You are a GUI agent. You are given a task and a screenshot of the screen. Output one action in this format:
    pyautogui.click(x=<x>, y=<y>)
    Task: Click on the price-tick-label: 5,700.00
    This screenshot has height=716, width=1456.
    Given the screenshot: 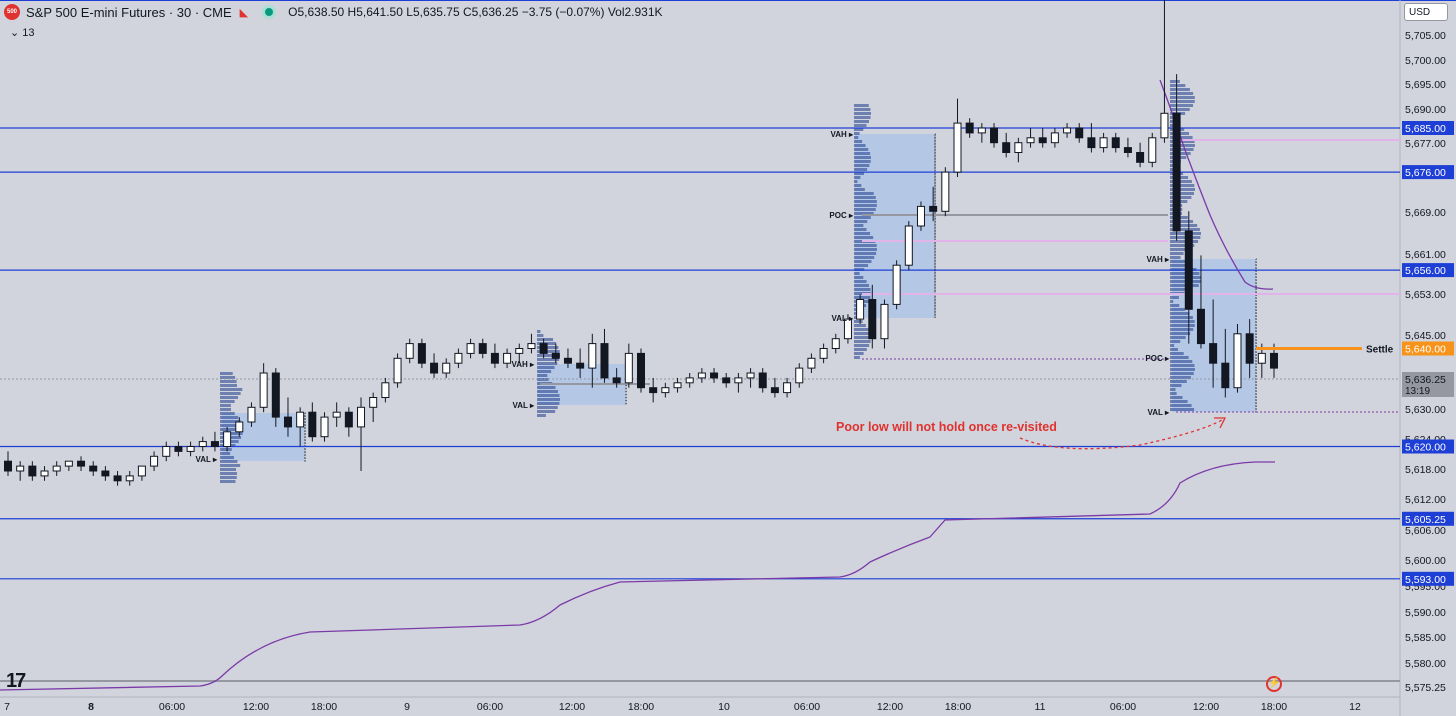 What is the action you would take?
    pyautogui.click(x=1425, y=61)
    